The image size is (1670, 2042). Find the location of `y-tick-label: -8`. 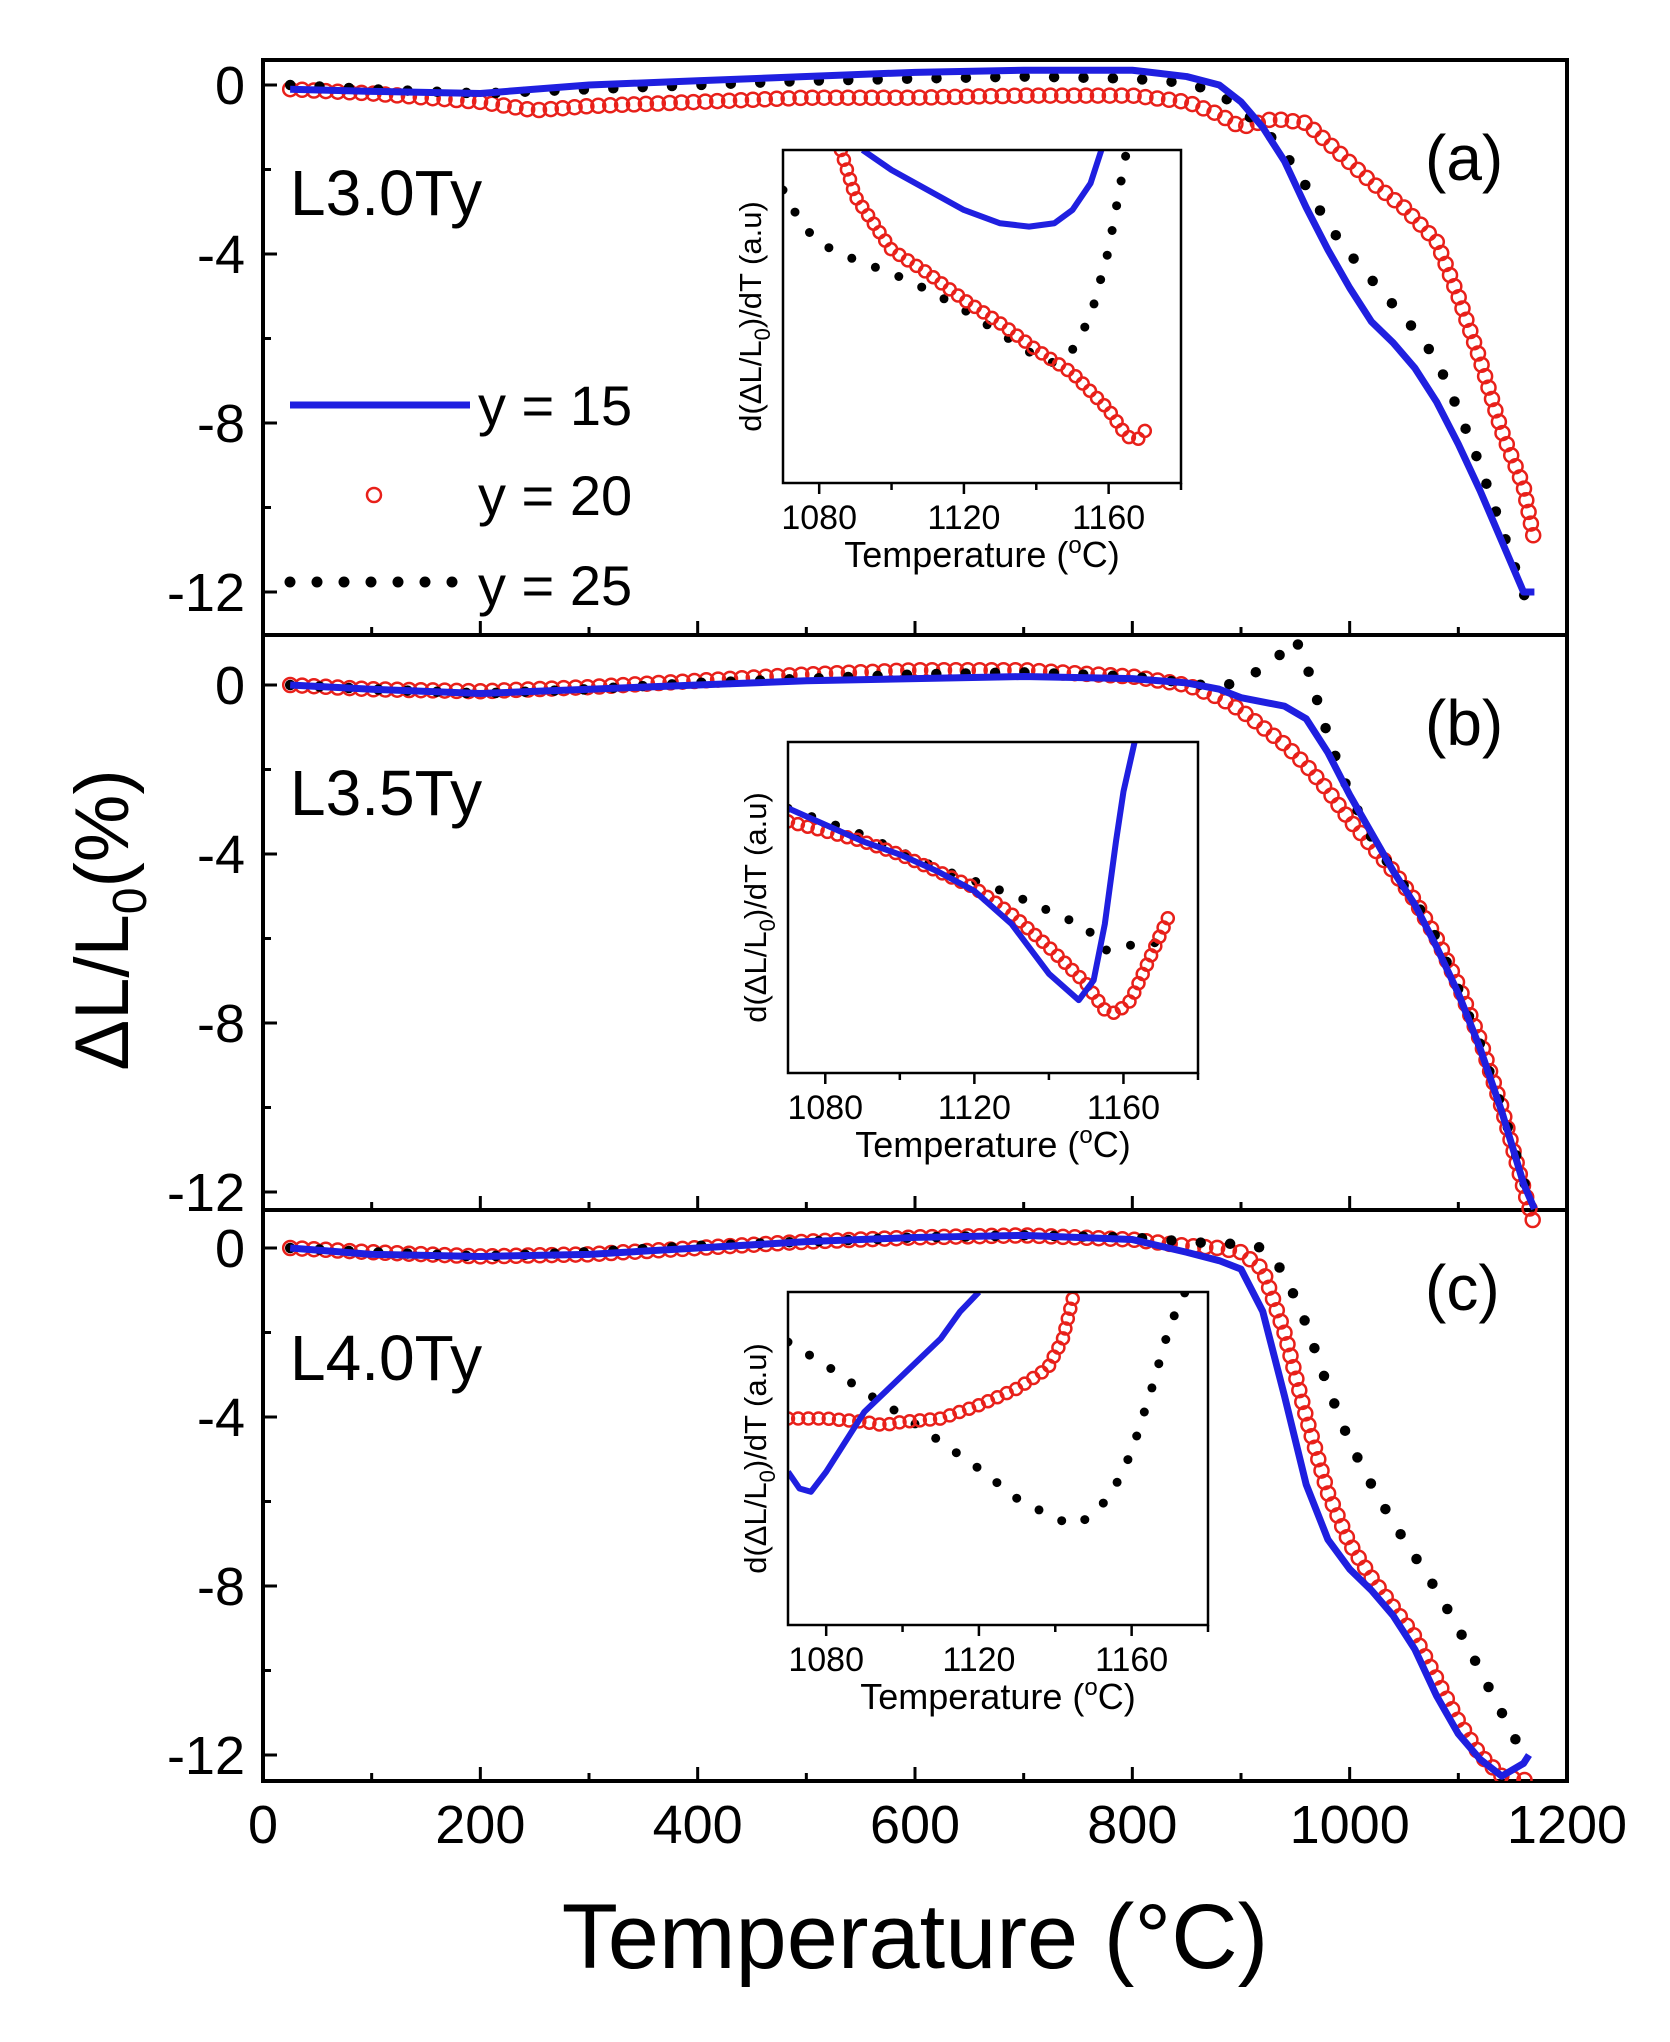

y-tick-label: -8 is located at coordinates (221, 1587).